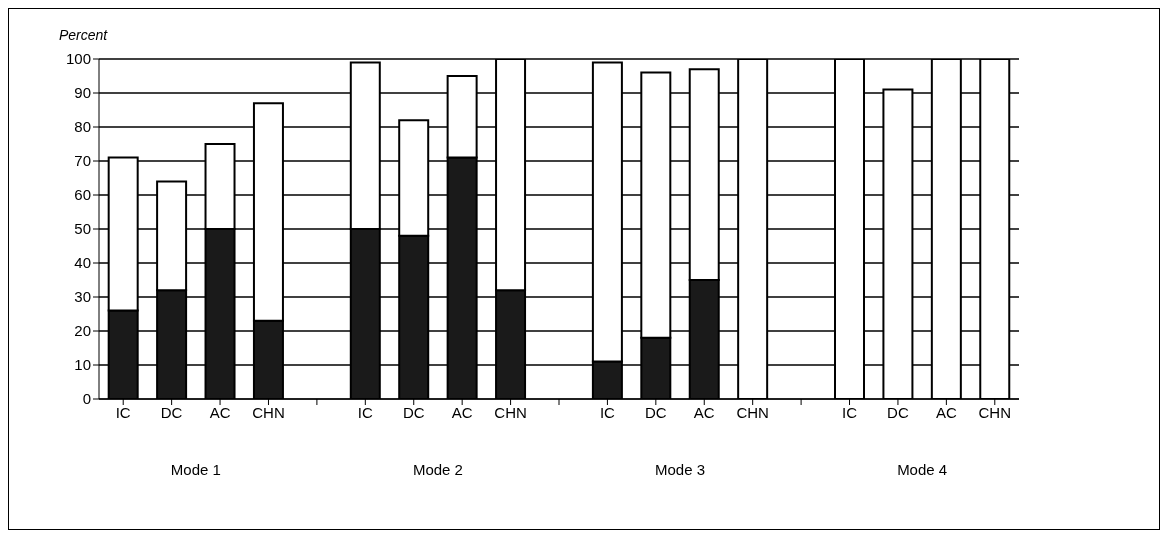  What do you see at coordinates (680, 469) in the screenshot?
I see `text: Mode 3` at bounding box center [680, 469].